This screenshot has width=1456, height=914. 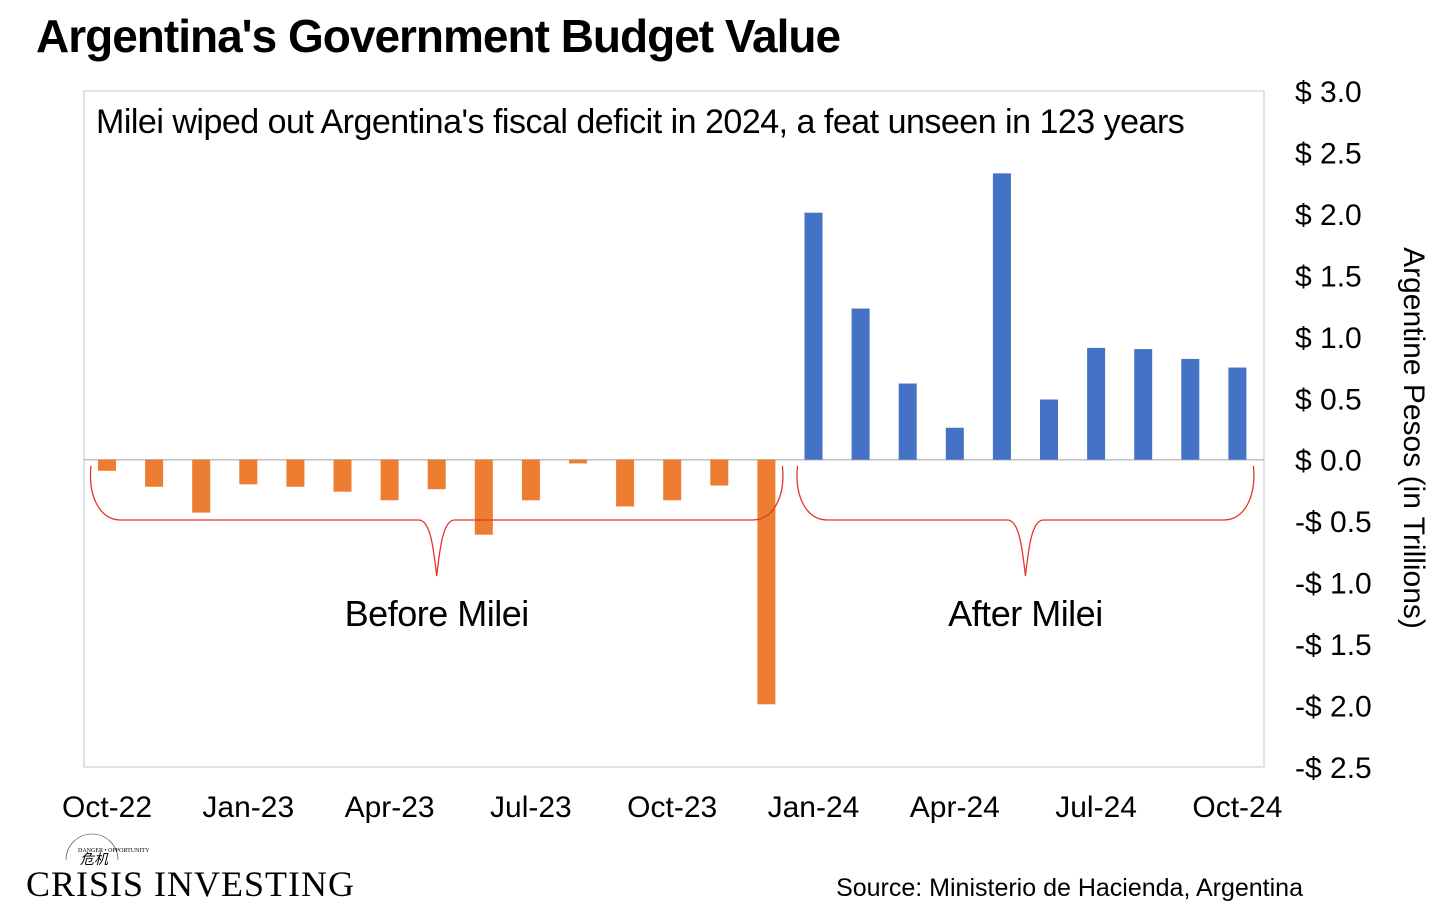 I want to click on x-tick-label: Jan-24, so click(x=814, y=807).